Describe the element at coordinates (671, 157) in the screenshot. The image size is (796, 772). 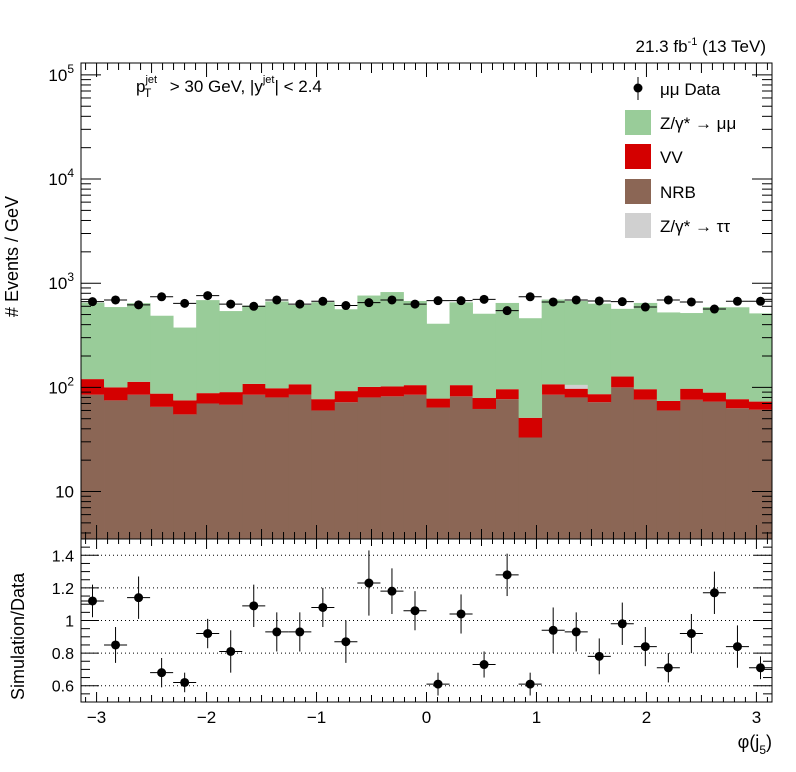
I see `legend-vv-label: VV` at that location.